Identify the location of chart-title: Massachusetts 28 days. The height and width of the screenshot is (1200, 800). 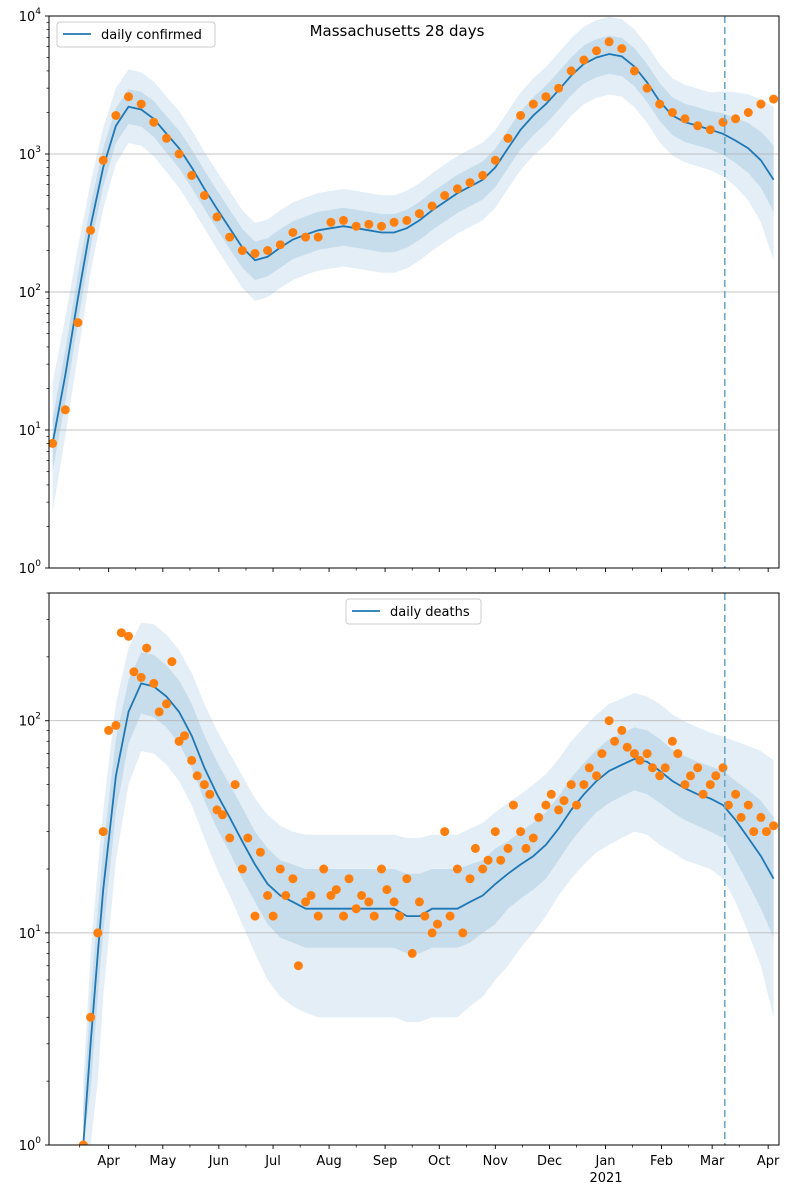
(397, 31).